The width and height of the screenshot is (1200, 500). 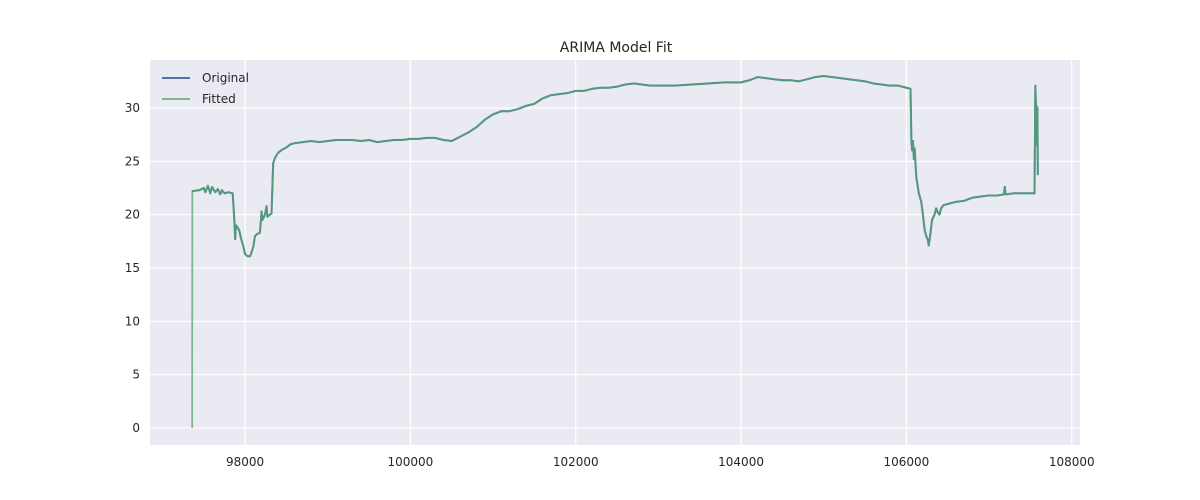 What do you see at coordinates (660, 462) in the screenshot?
I see `x-axis-ticks: 98000 100000 102000 104000 106000 108000` at bounding box center [660, 462].